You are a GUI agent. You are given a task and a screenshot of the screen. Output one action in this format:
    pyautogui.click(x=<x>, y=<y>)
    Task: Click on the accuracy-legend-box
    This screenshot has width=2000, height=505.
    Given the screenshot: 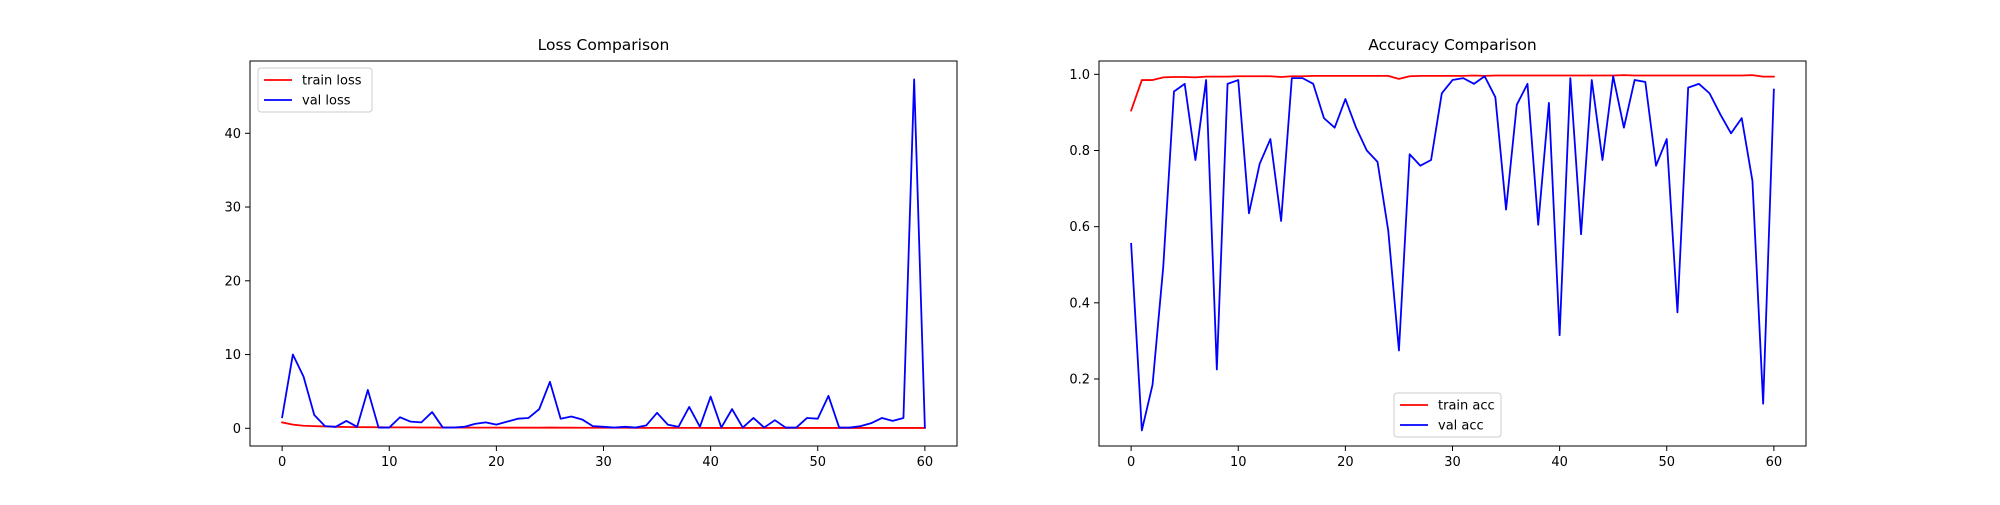 What is the action you would take?
    pyautogui.click(x=1447, y=415)
    